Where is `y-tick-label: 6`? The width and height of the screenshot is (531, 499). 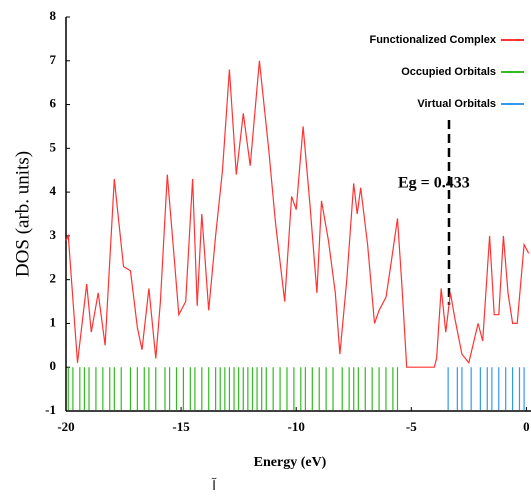 y-tick-label: 6 is located at coordinates (53, 103).